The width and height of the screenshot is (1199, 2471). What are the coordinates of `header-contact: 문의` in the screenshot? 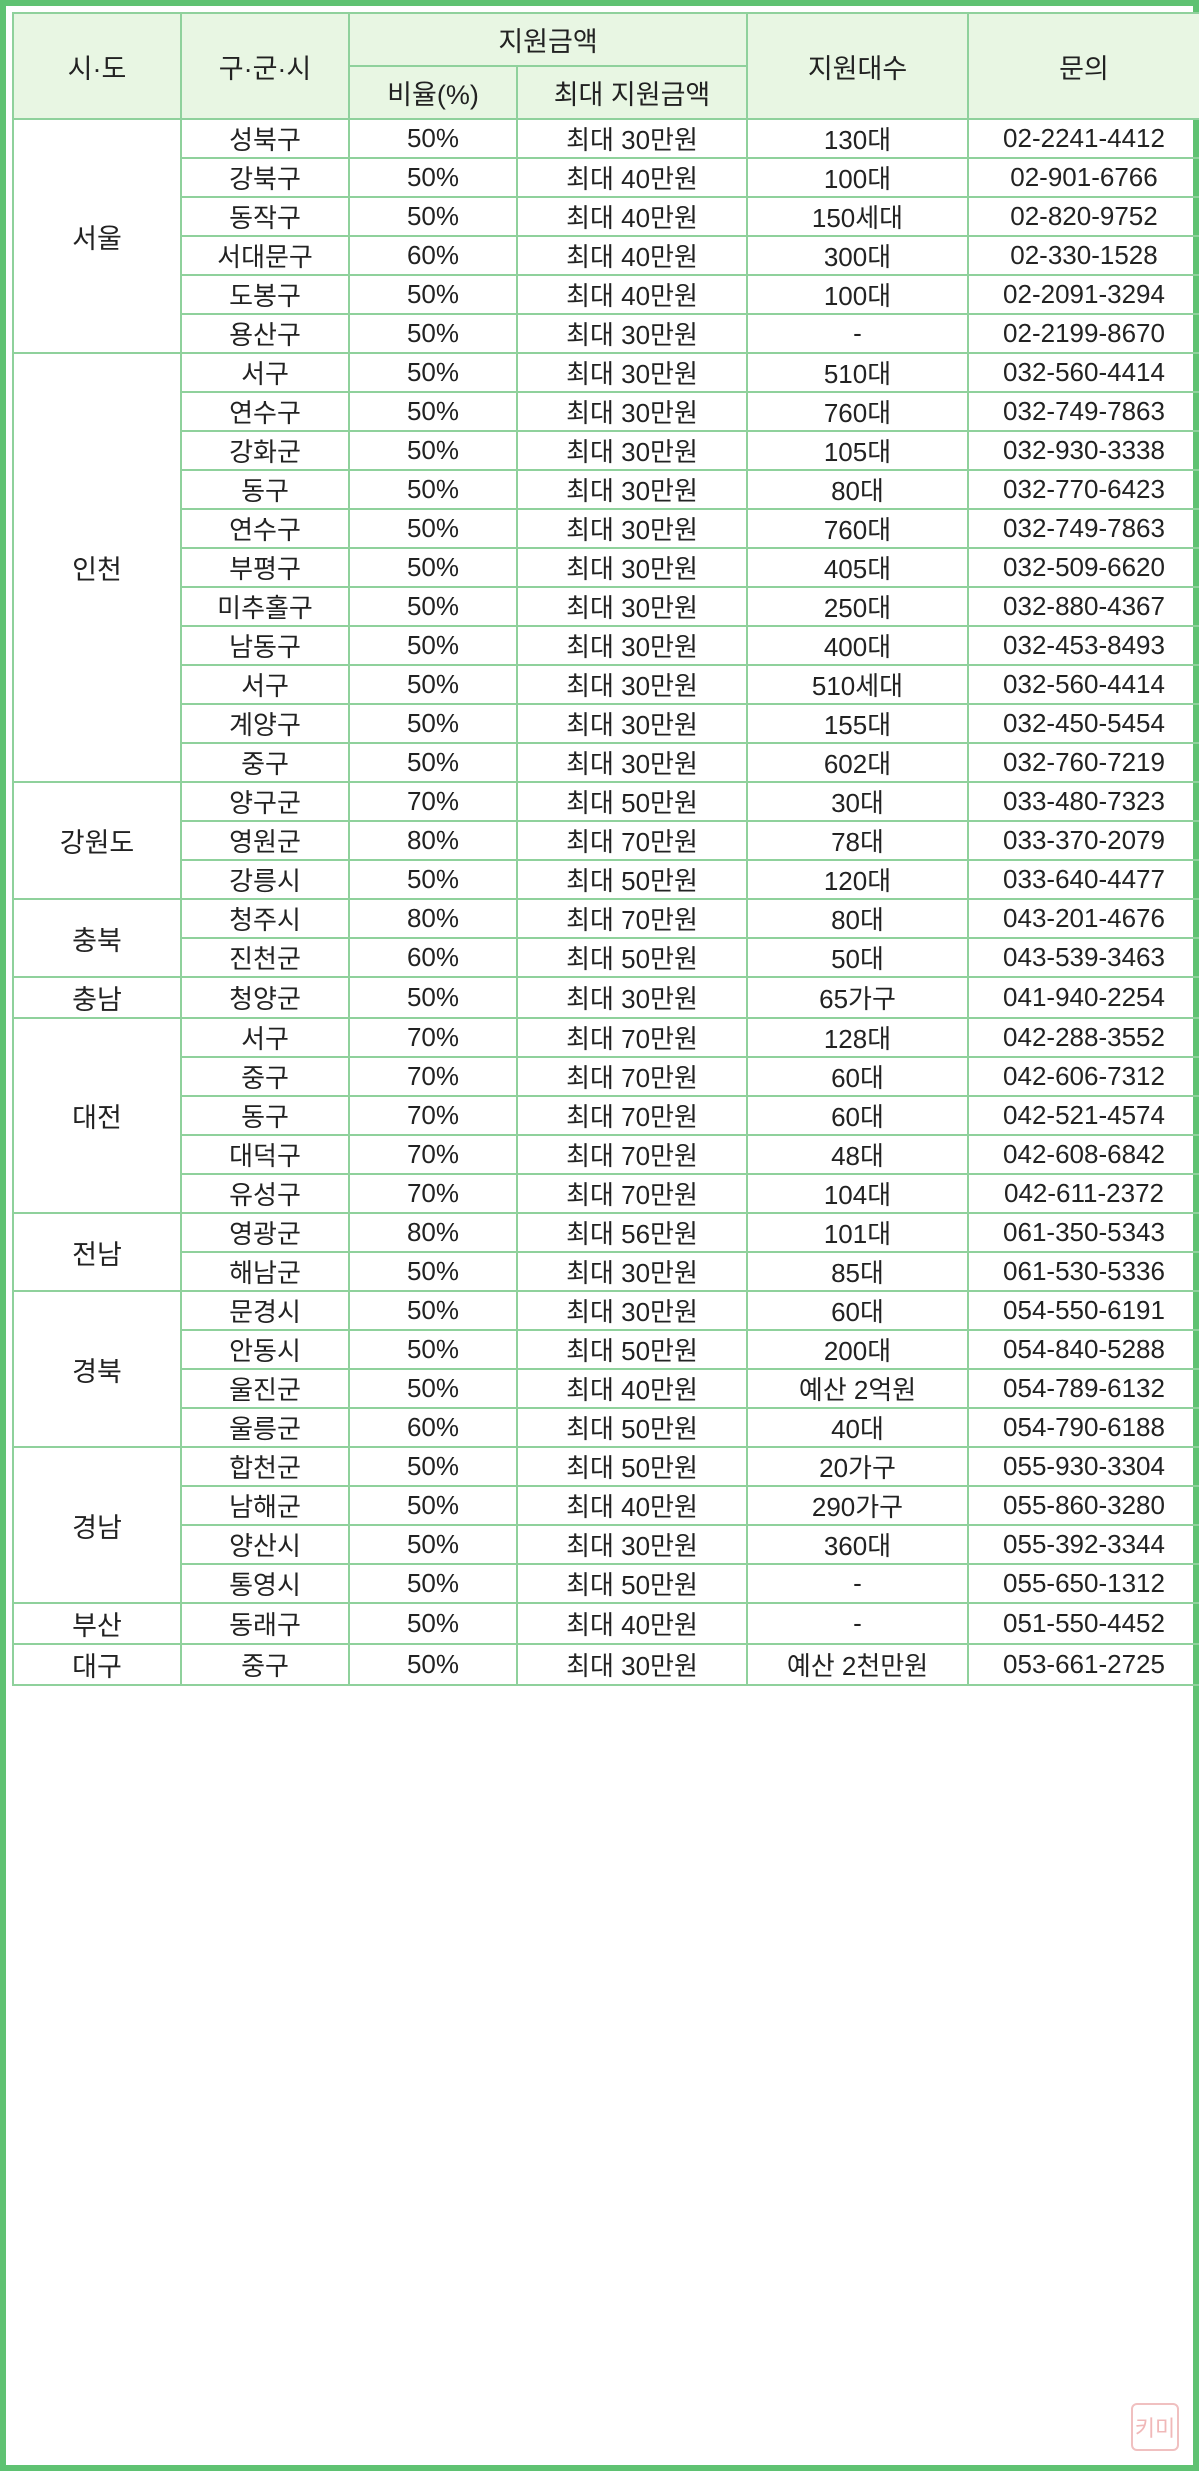 It's located at (1083, 66).